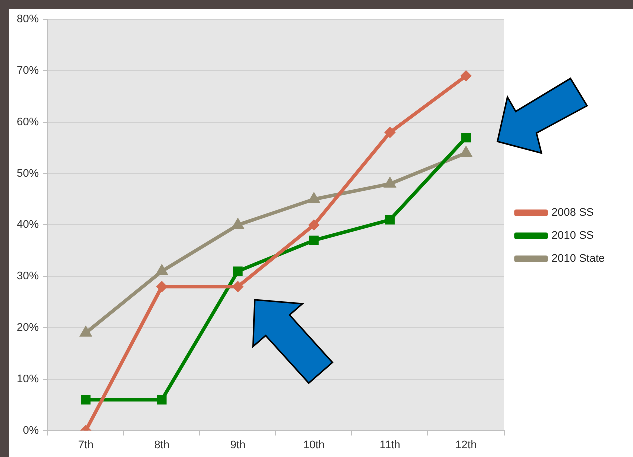  Describe the element at coordinates (28, 225) in the screenshot. I see `y-tick-label: 40%` at that location.